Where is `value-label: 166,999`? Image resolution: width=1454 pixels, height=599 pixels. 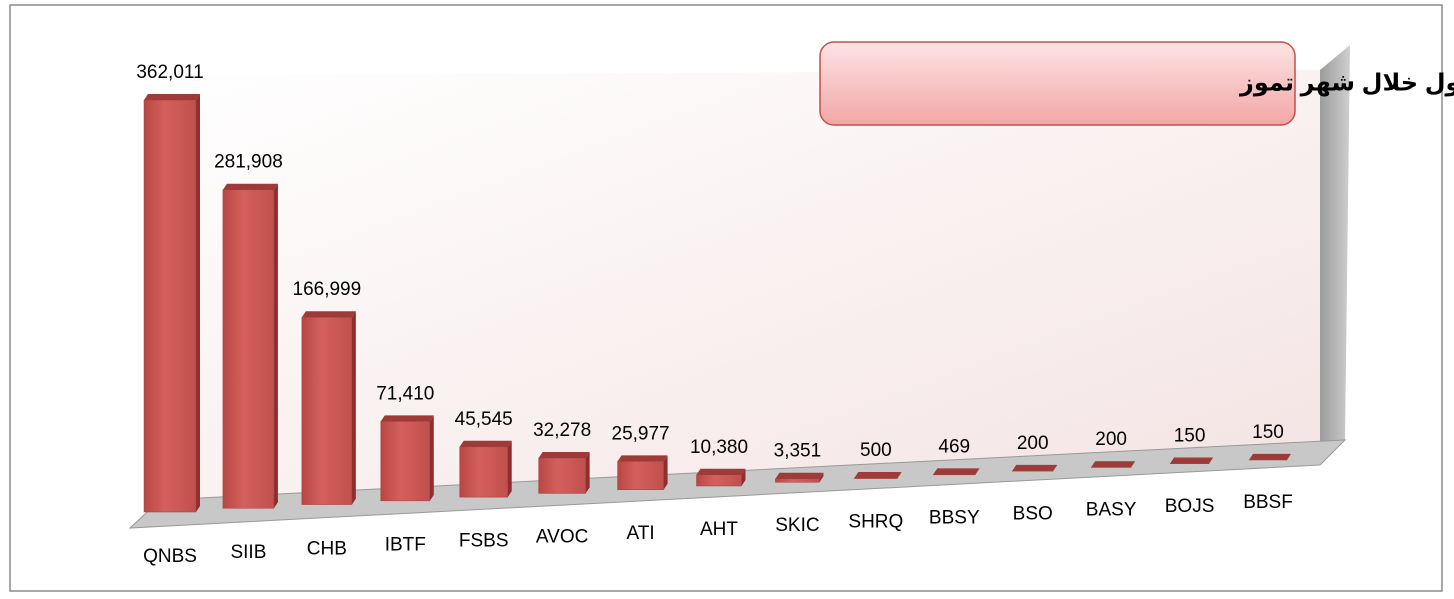 value-label: 166,999 is located at coordinates (327, 289).